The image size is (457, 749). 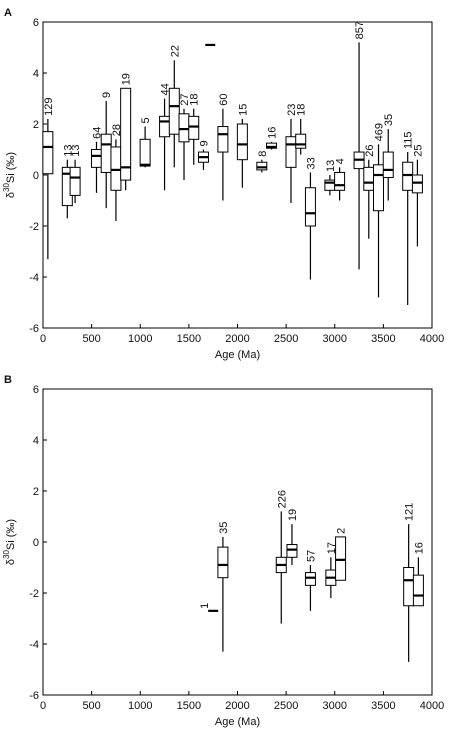 What do you see at coordinates (342, 531) in the screenshot?
I see `count-label: 2` at bounding box center [342, 531].